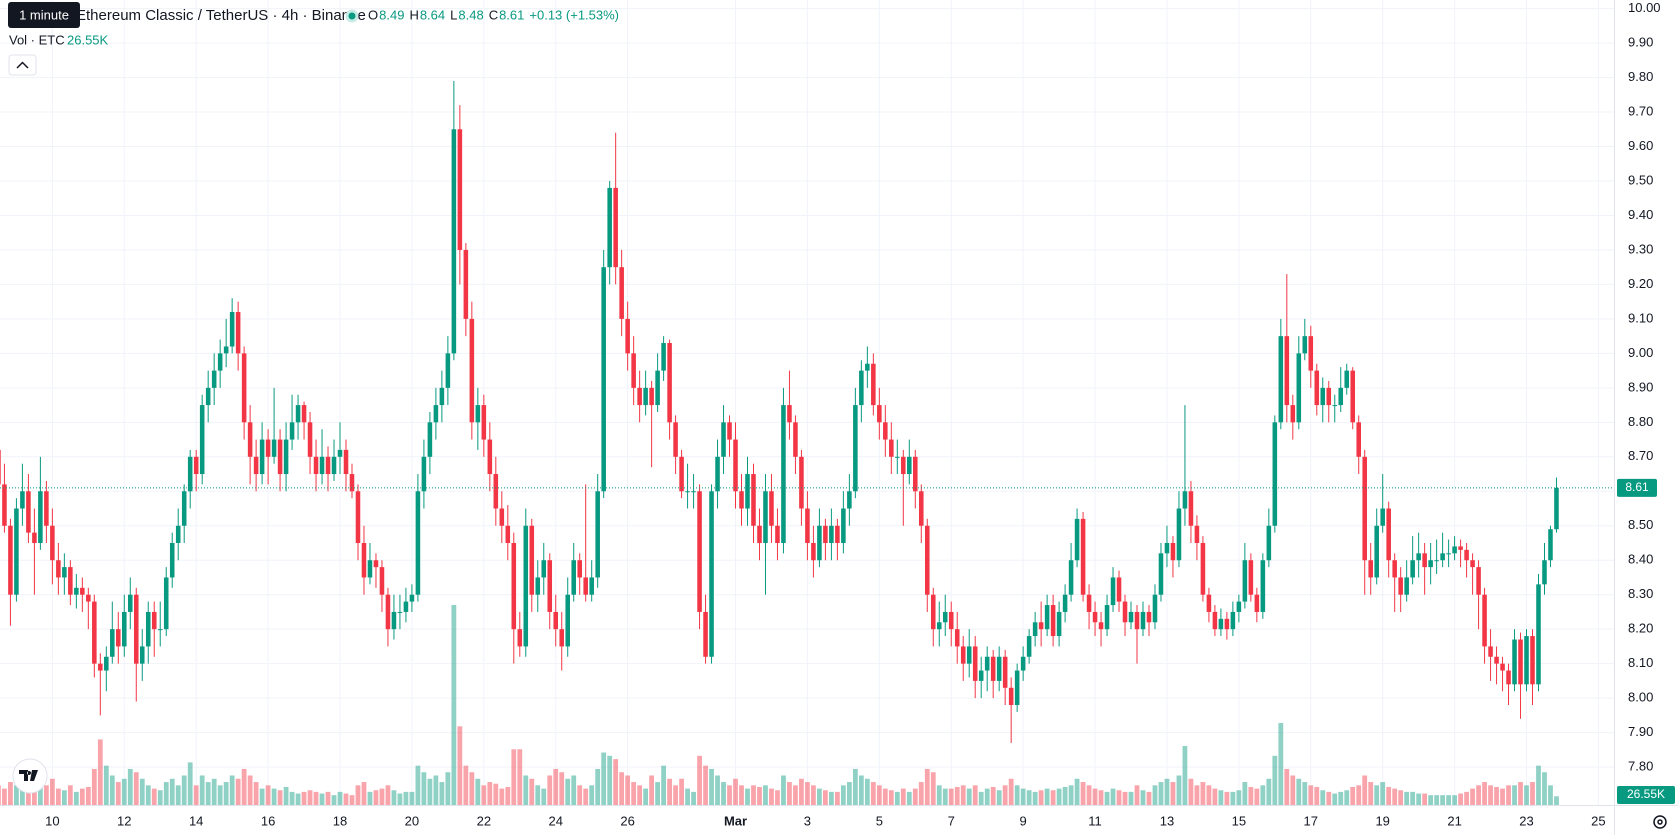 The width and height of the screenshot is (1678, 835). Describe the element at coordinates (1640, 386) in the screenshot. I see `y-tick-label: 8.90` at that location.